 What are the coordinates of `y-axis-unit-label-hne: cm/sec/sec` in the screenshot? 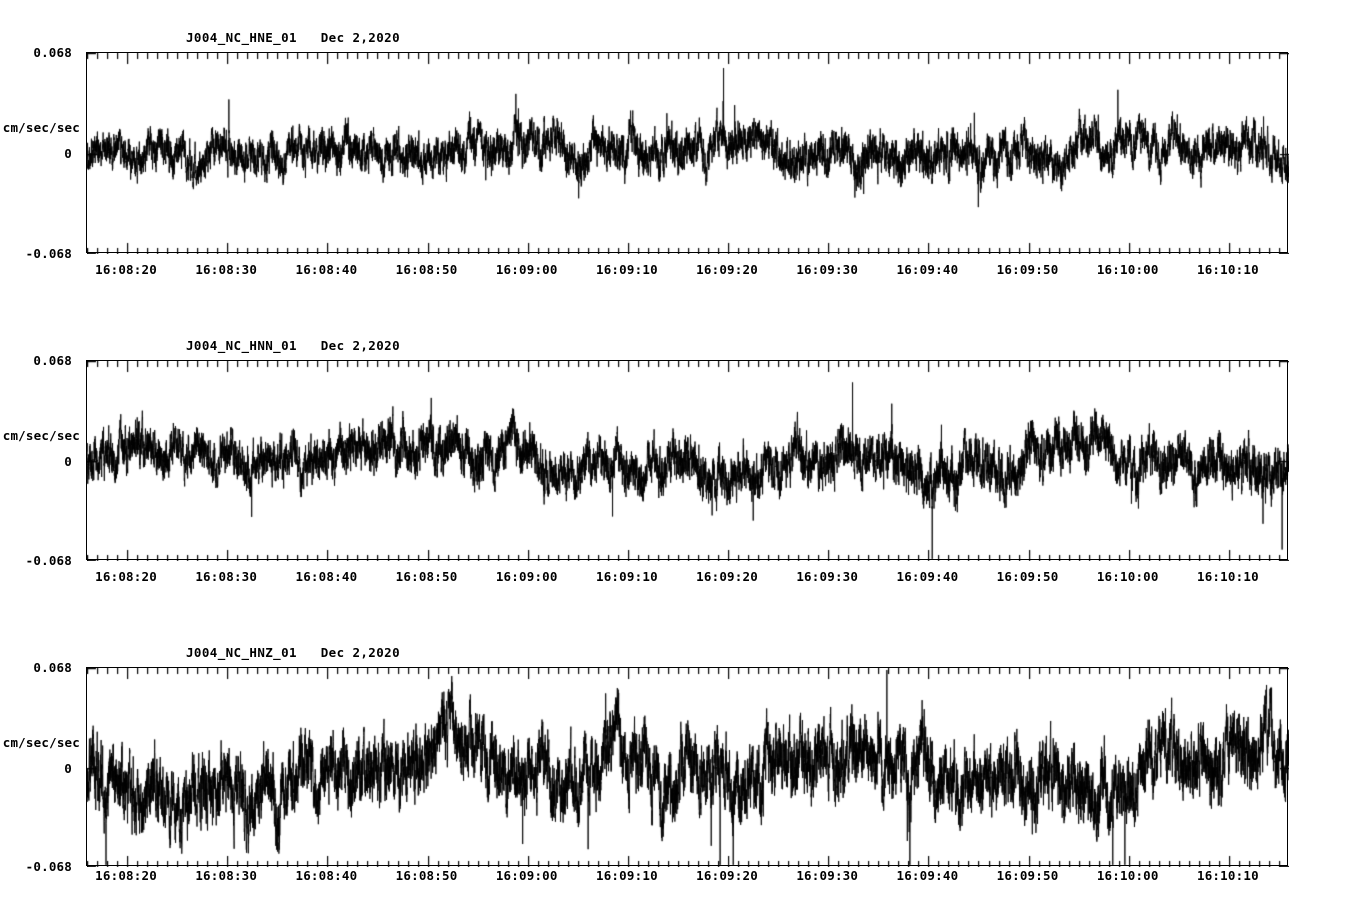 It's located at (41, 127).